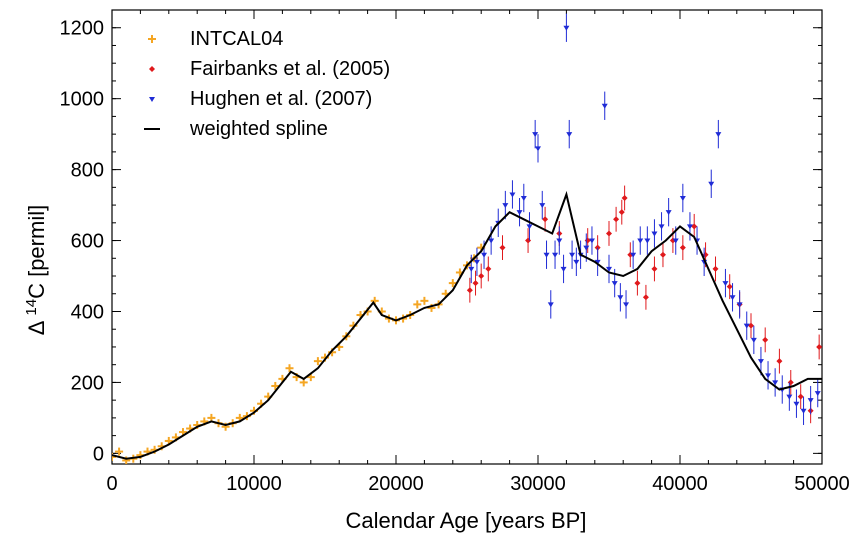 The height and width of the screenshot is (534, 860). Describe the element at coordinates (538, 484) in the screenshot. I see `x-tick-label: 30000` at that location.